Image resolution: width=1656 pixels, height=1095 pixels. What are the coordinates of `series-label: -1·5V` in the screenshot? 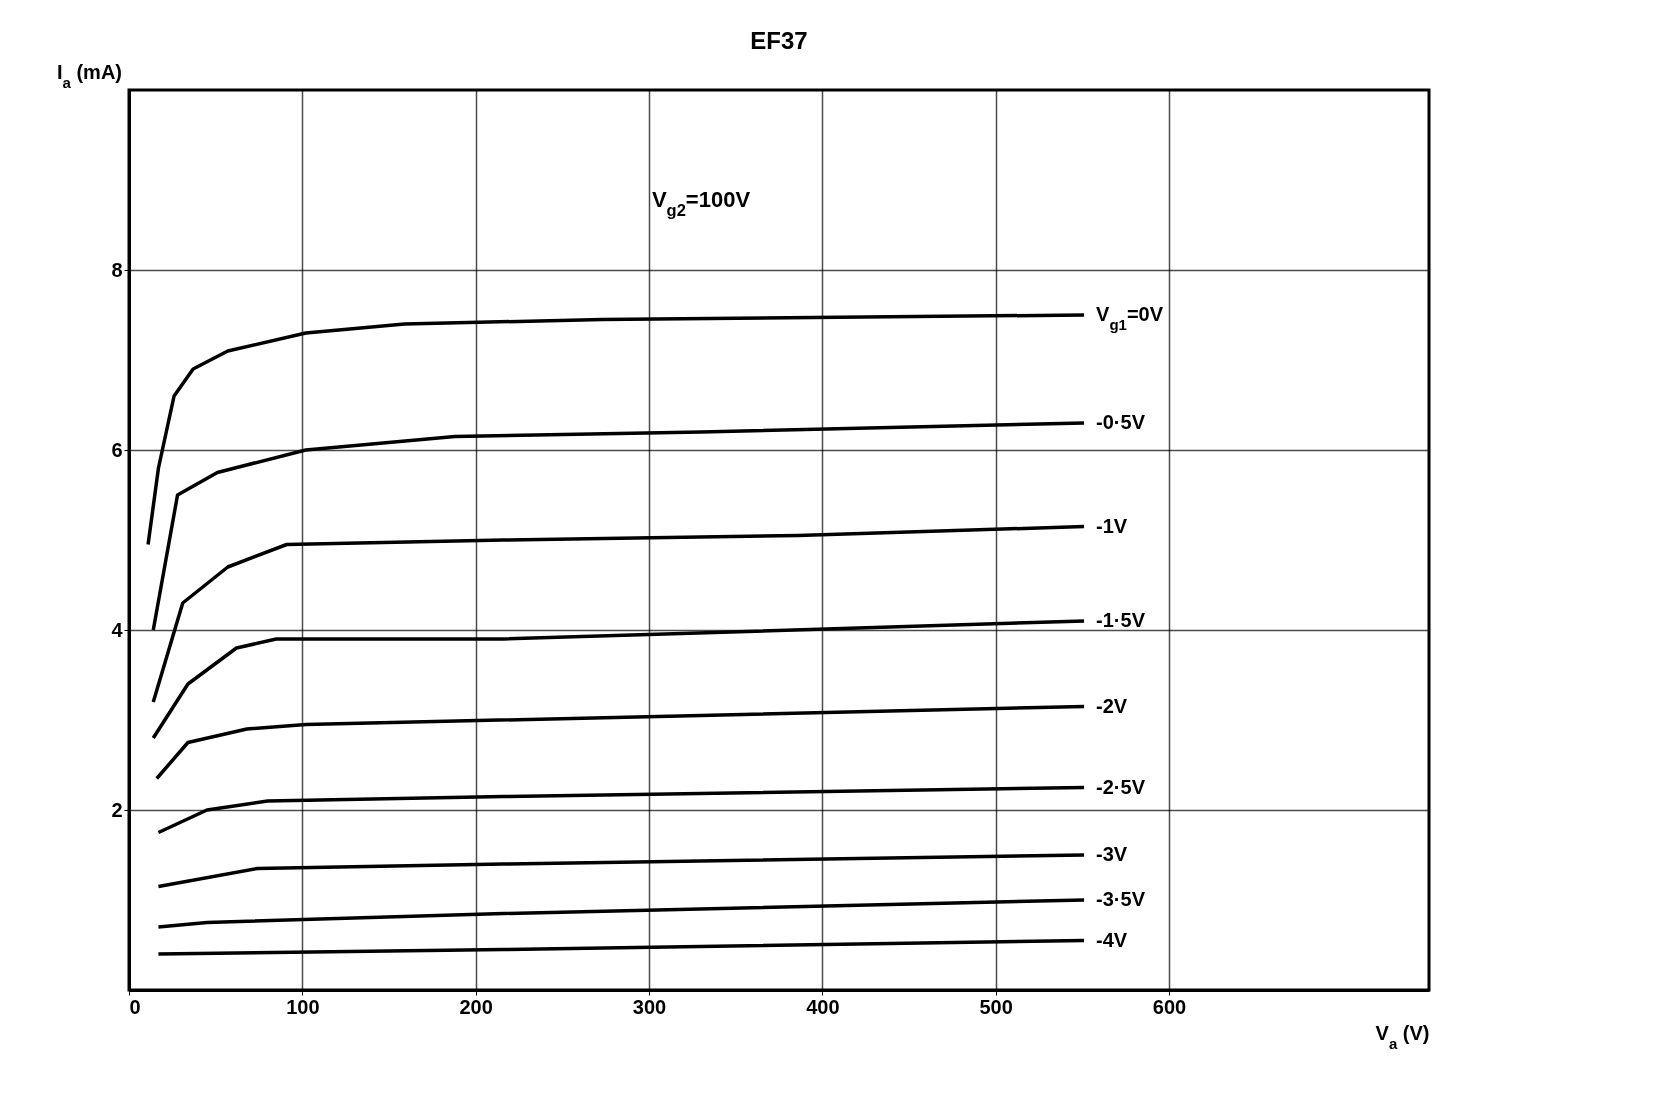 It's located at (1121, 620).